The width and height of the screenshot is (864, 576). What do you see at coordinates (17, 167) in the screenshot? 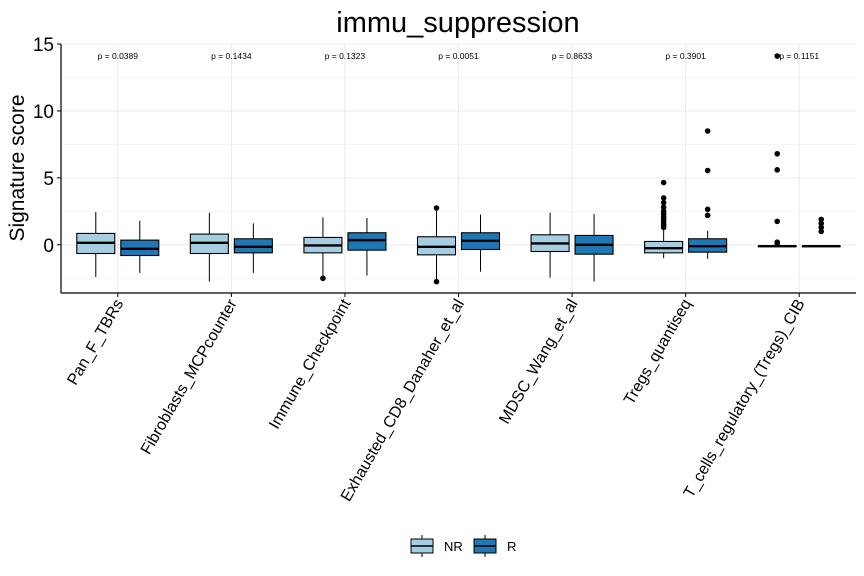
I see `y-axis-label: Signature score` at bounding box center [17, 167].